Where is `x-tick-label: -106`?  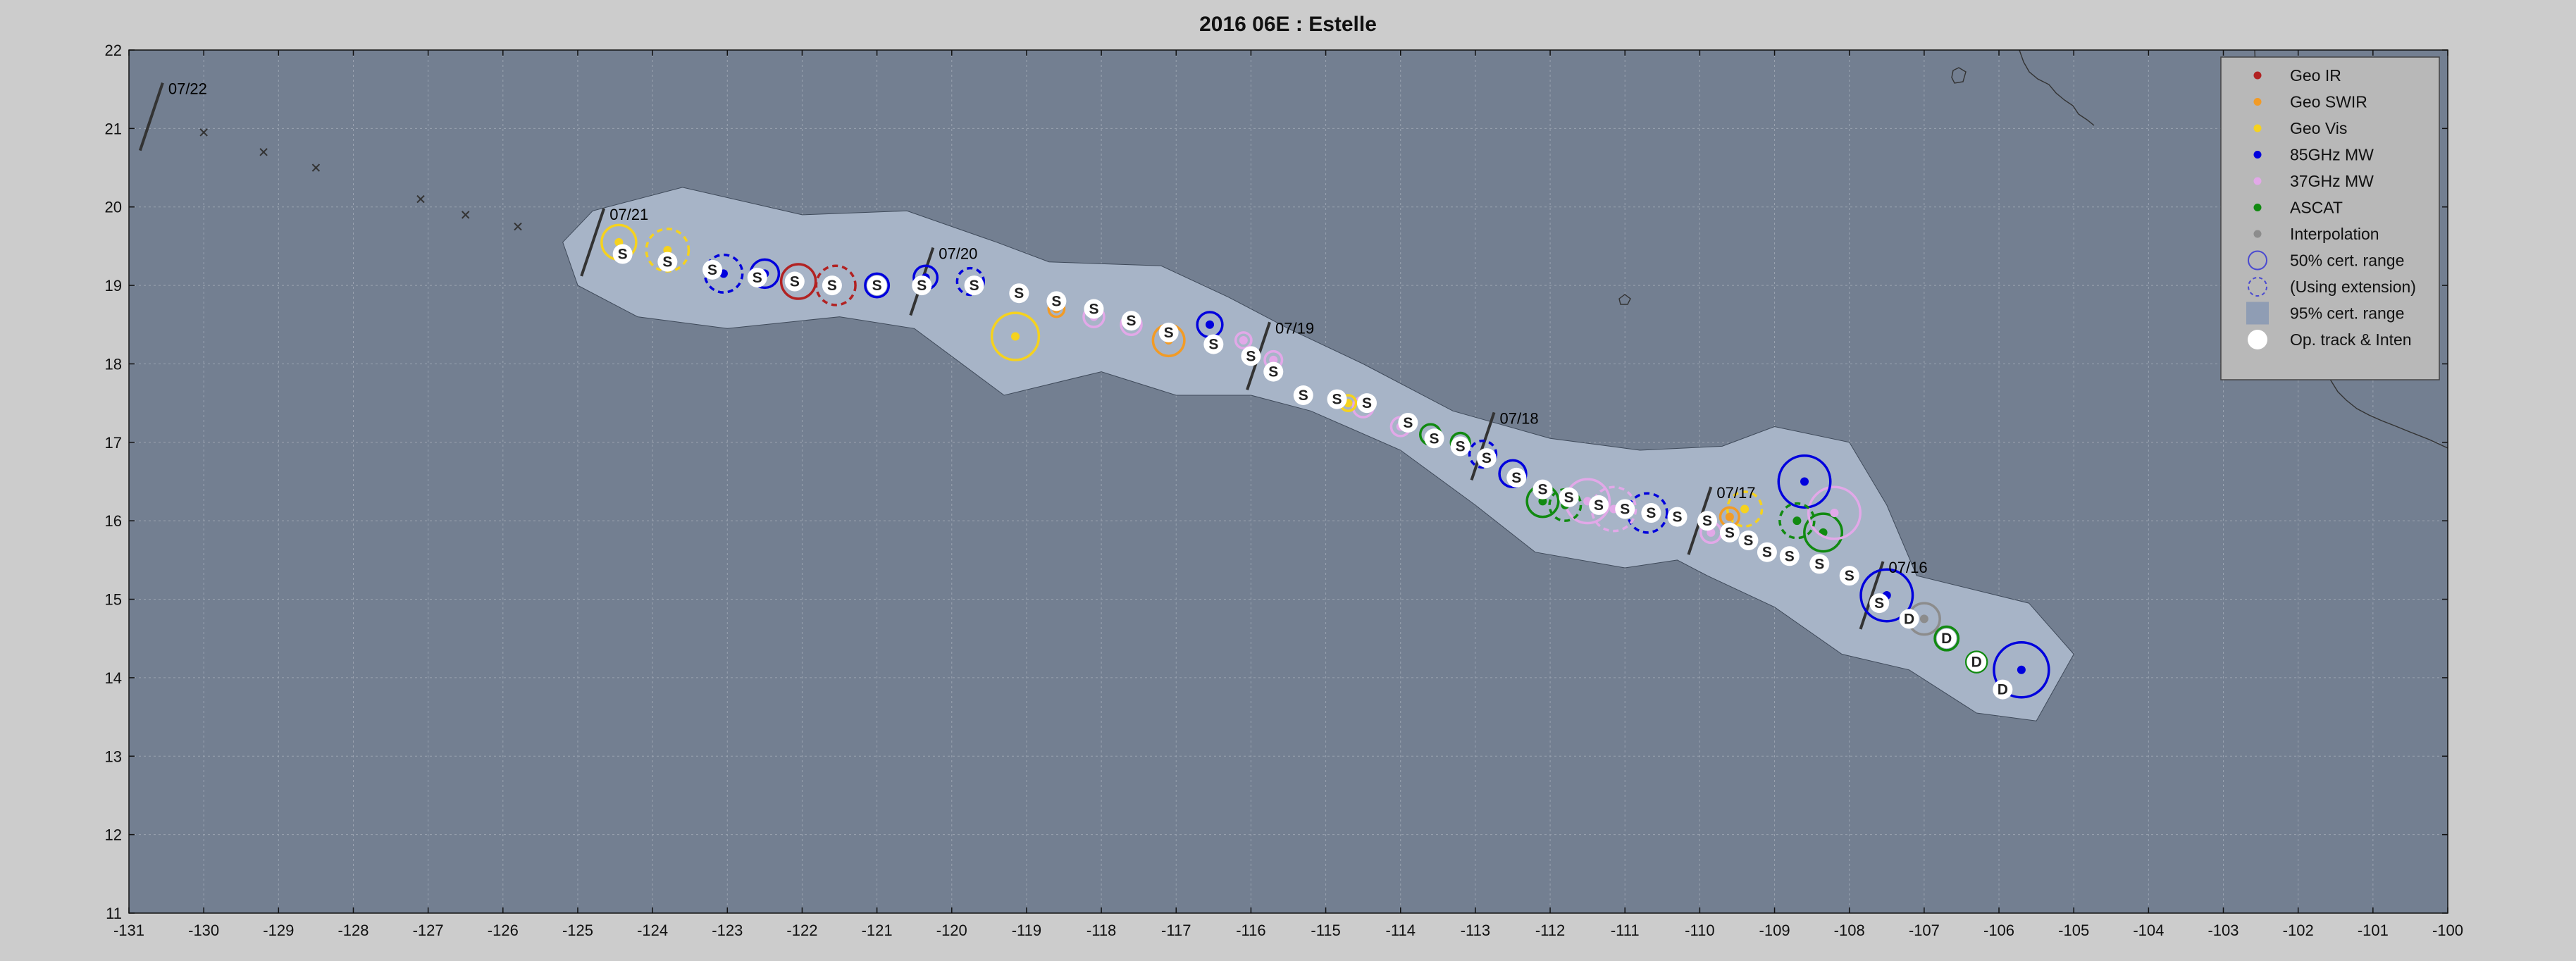 x-tick-label: -106 is located at coordinates (1998, 931).